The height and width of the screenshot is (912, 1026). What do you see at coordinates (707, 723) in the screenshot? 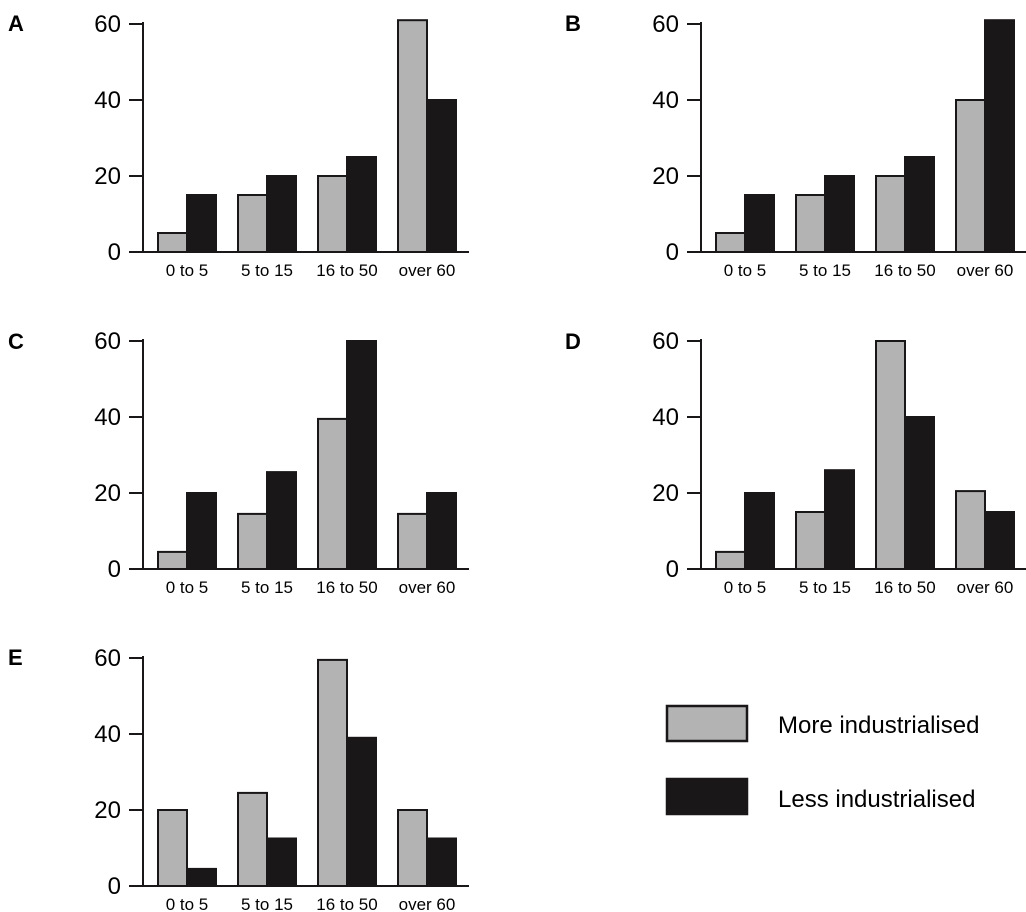
I see `legend-swatch-more-industrialised` at bounding box center [707, 723].